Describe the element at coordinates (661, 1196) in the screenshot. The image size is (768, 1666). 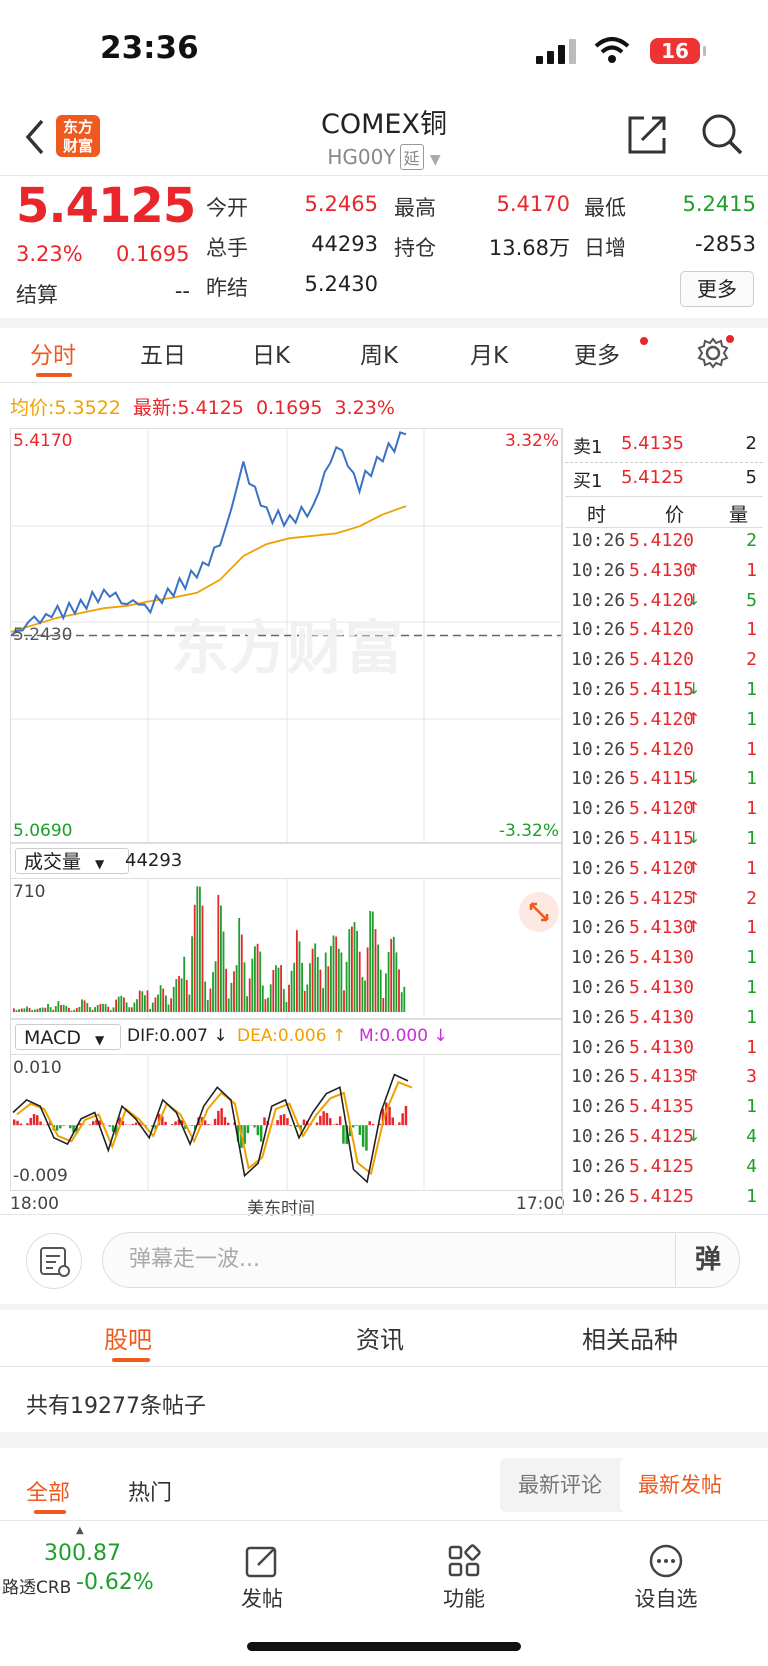
I see `tick-price: 5.4125` at that location.